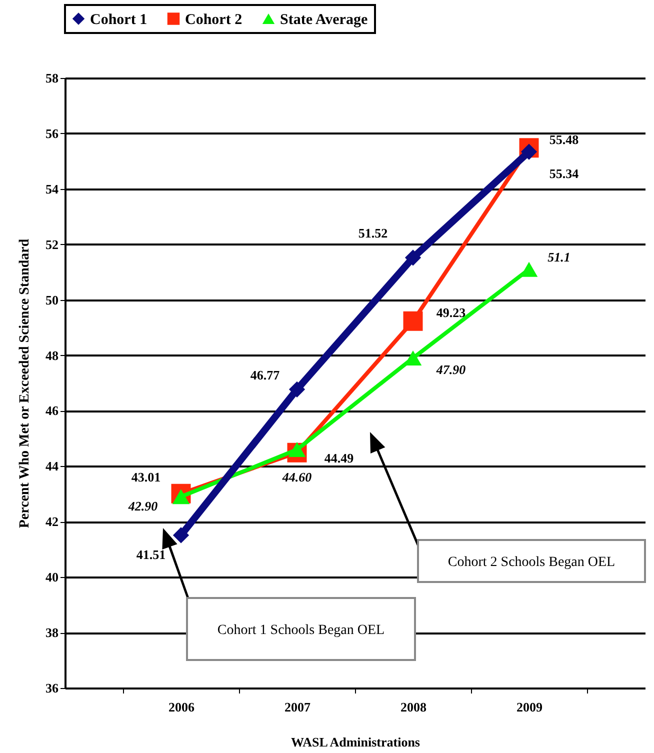  What do you see at coordinates (52, 78) in the screenshot?
I see `y-tick-label: 58` at bounding box center [52, 78].